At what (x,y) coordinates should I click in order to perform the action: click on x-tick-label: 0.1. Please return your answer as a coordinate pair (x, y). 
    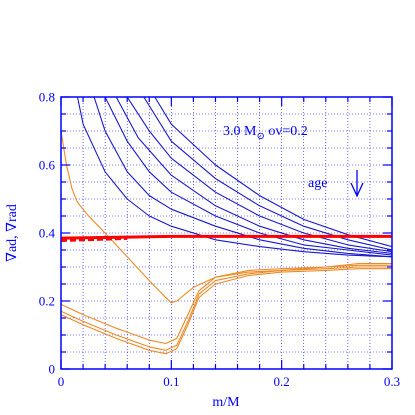
    Looking at the image, I should click on (171, 381).